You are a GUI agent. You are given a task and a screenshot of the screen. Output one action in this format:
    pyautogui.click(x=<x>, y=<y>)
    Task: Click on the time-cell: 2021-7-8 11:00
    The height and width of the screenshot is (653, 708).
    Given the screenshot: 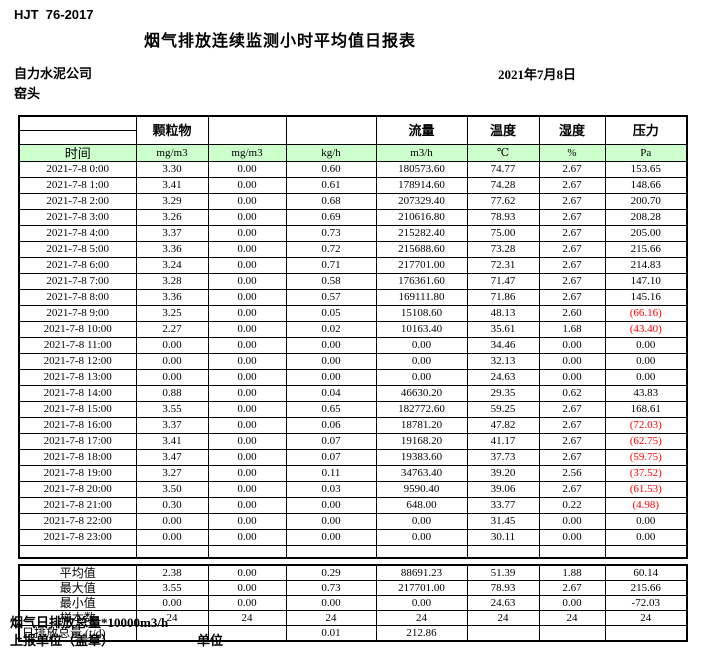 What is the action you would take?
    pyautogui.click(x=77, y=345)
    